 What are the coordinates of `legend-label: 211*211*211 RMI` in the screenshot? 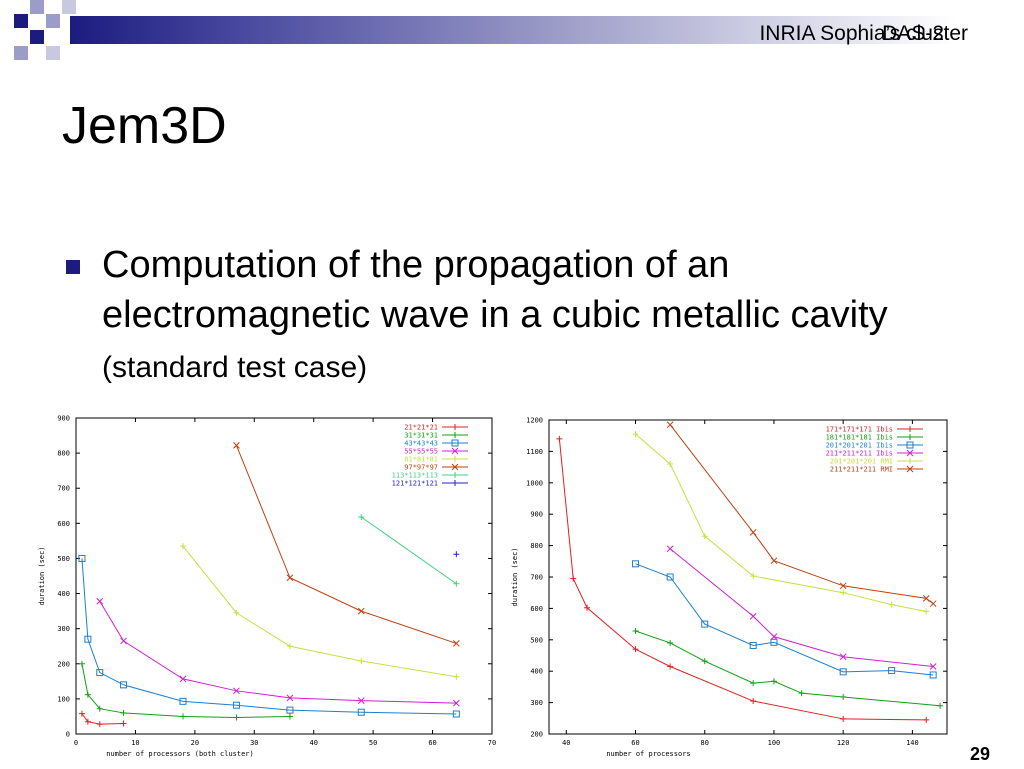 It's located at (861, 470).